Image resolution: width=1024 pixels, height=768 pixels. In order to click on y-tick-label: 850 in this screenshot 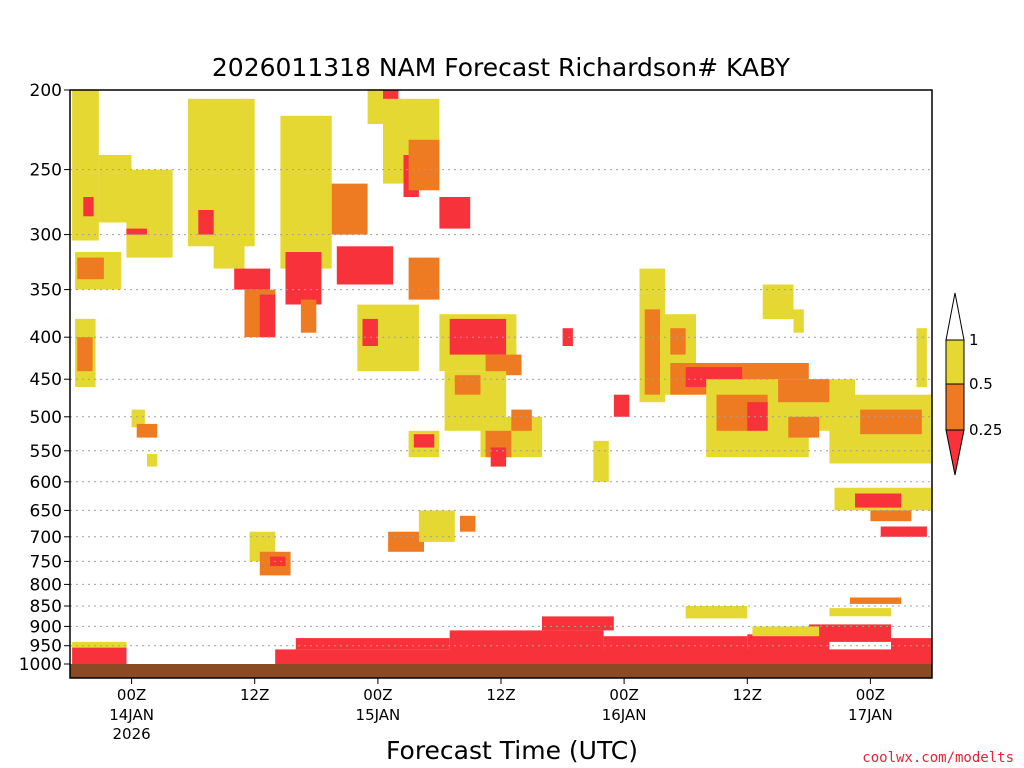, I will do `click(46, 607)`.